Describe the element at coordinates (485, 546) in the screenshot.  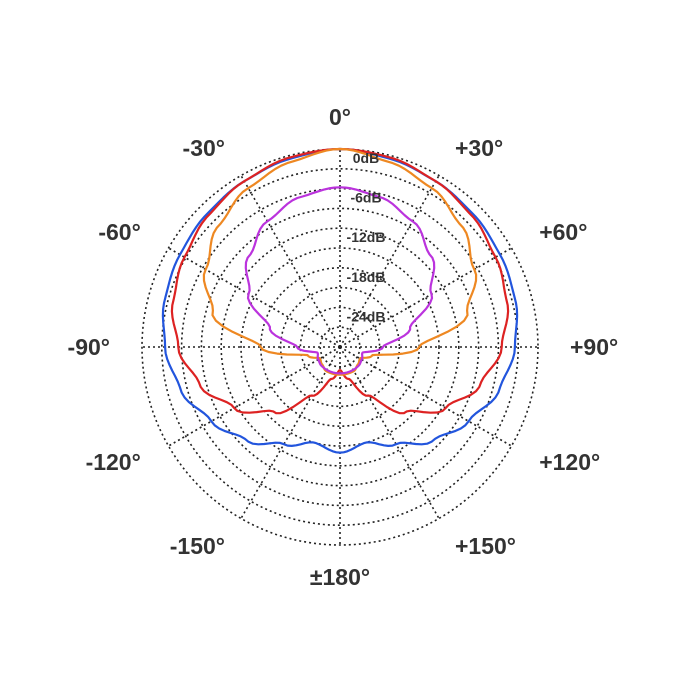
I see `angle-label: +150°` at that location.